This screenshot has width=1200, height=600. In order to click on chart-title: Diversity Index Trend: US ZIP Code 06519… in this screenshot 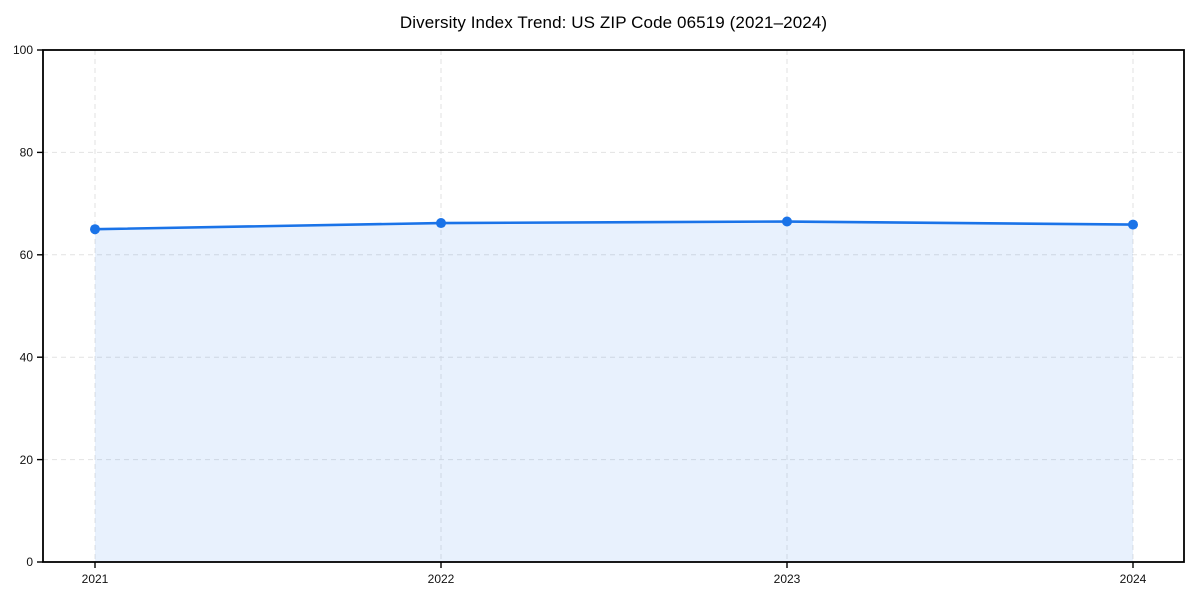, I will do `click(613, 22)`.